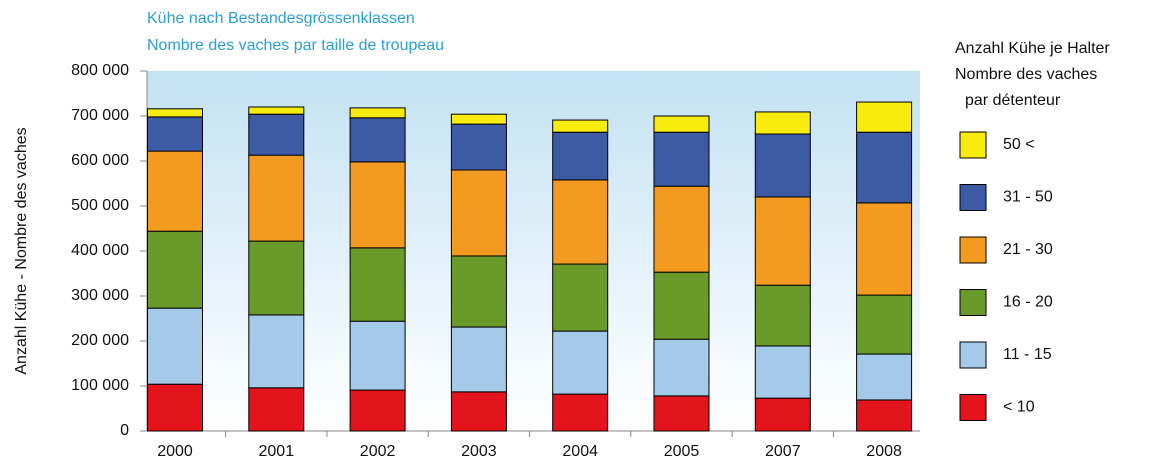  Describe the element at coordinates (1032, 48) in the screenshot. I see `legend-title: Anzahl Kühe je Halter` at that location.